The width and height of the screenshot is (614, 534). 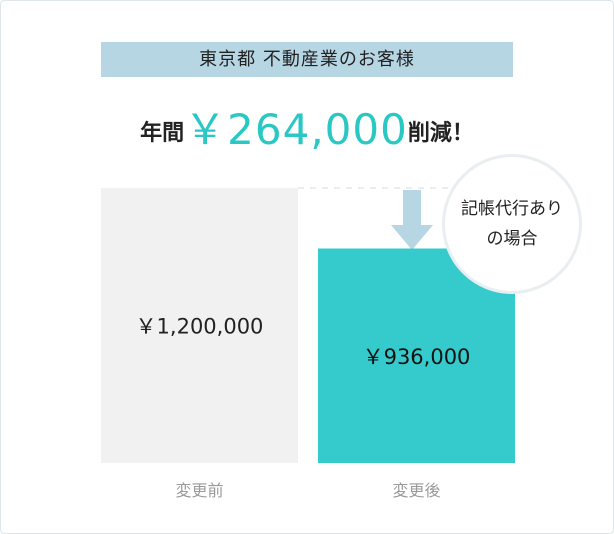 I want to click on arrow-down-icon, so click(x=412, y=220).